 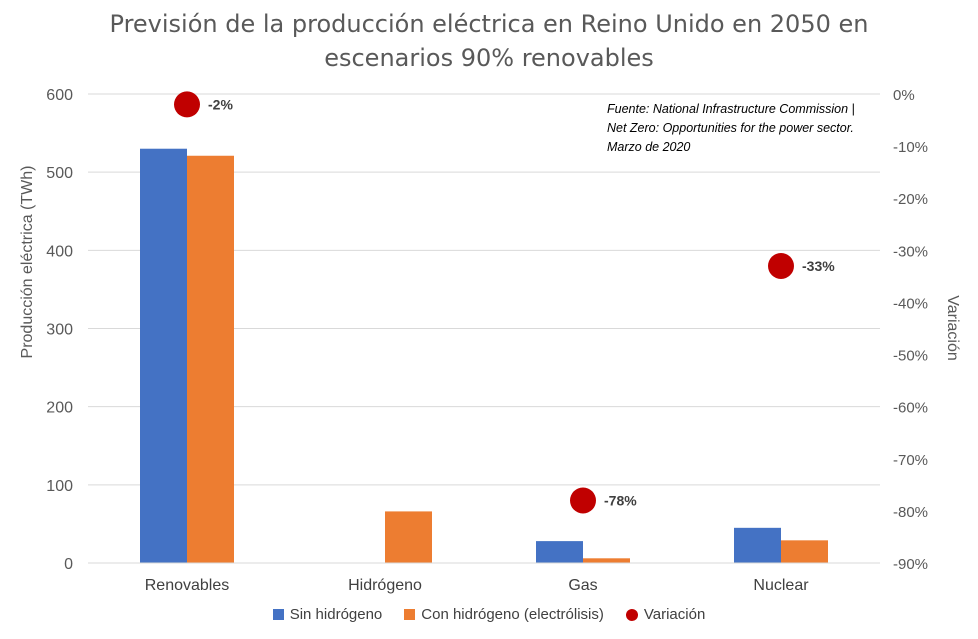 I want to click on source-note-line-3: Marzo de 2020, so click(x=649, y=147).